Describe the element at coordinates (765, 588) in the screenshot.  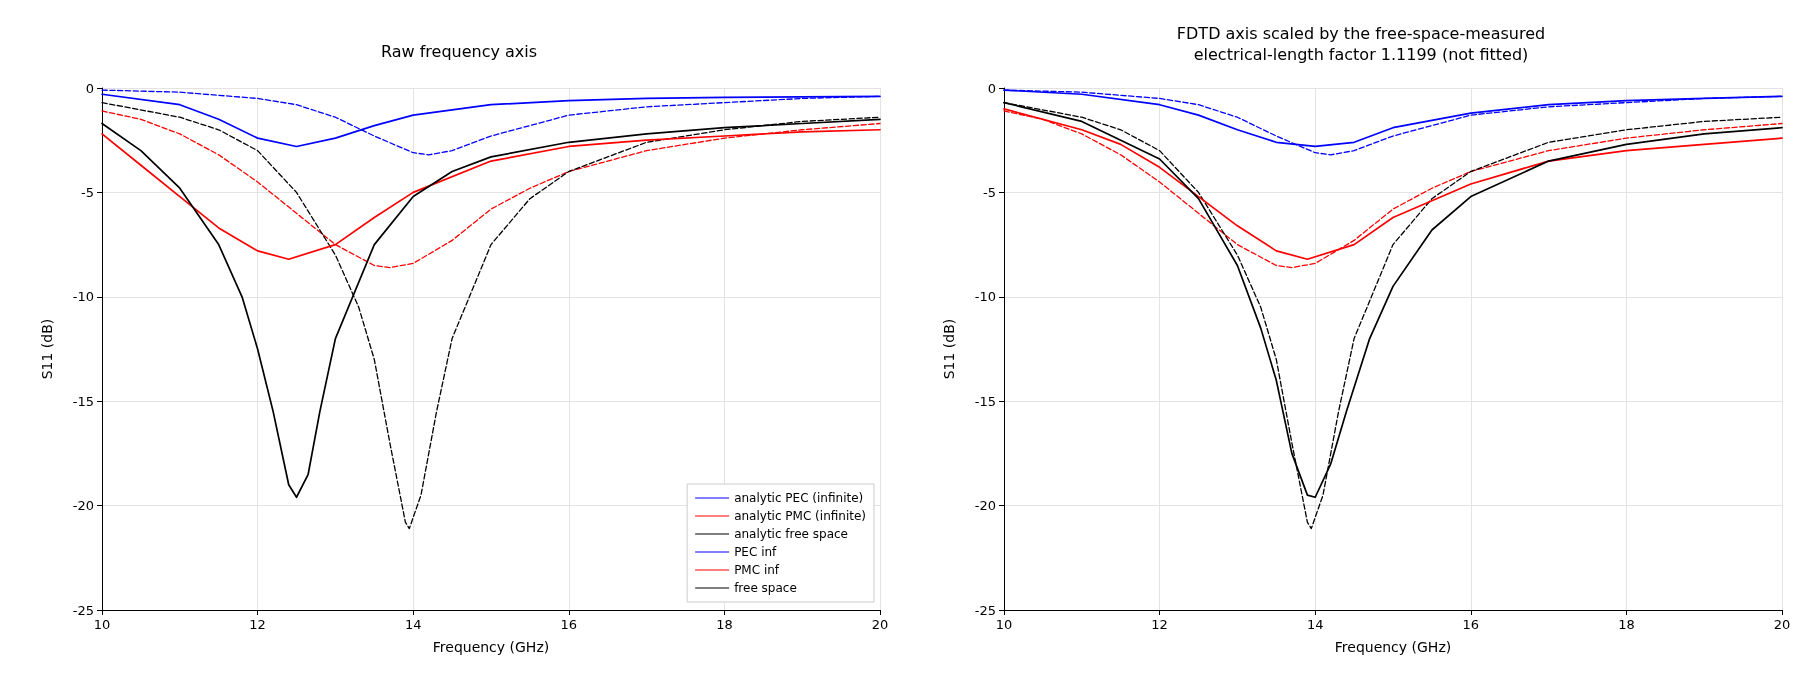
I see `legend-label: free space` at that location.